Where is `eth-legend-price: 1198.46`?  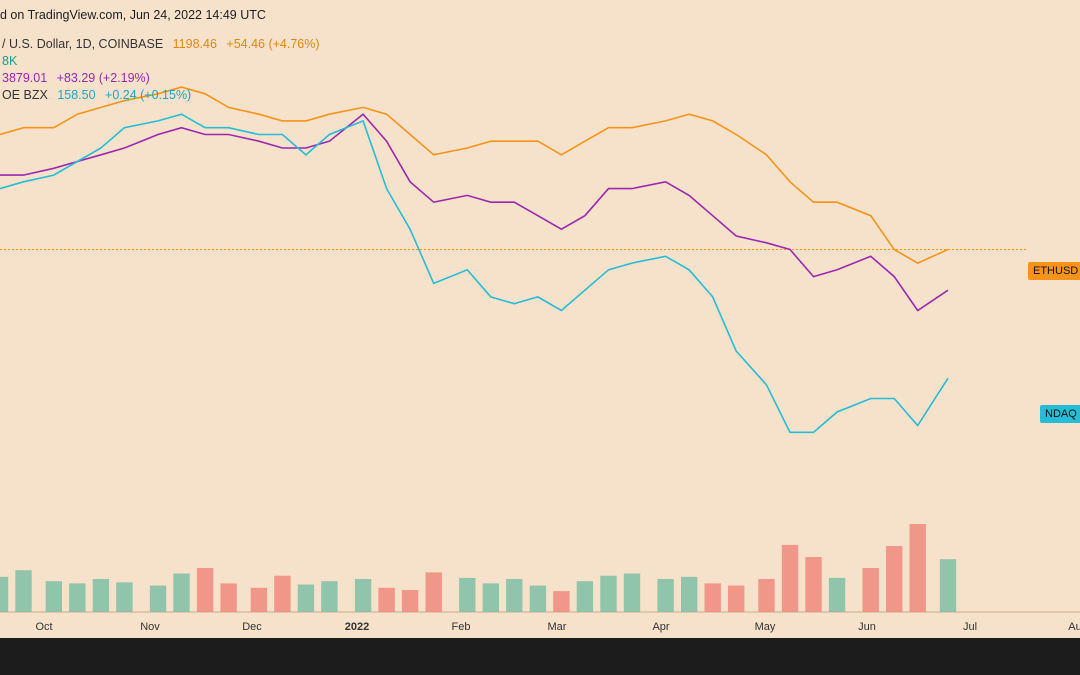 eth-legend-price: 1198.46 is located at coordinates (194, 44).